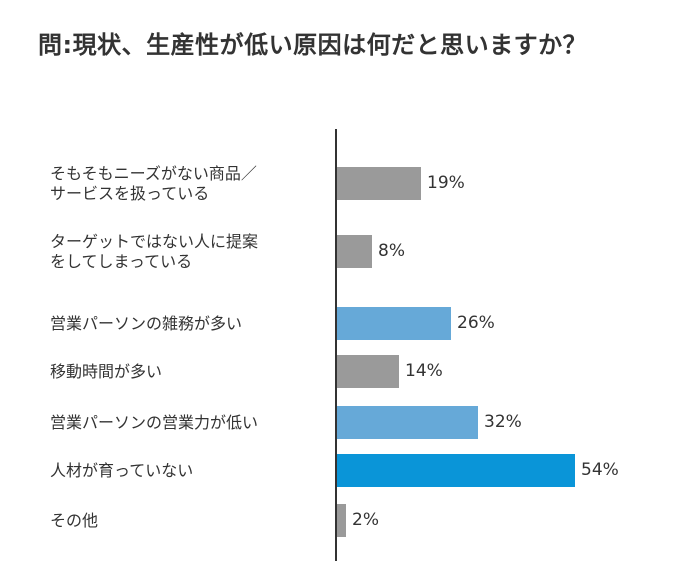 The height and width of the screenshot is (583, 676). What do you see at coordinates (446, 183) in the screenshot?
I see `value-label: 19%` at bounding box center [446, 183].